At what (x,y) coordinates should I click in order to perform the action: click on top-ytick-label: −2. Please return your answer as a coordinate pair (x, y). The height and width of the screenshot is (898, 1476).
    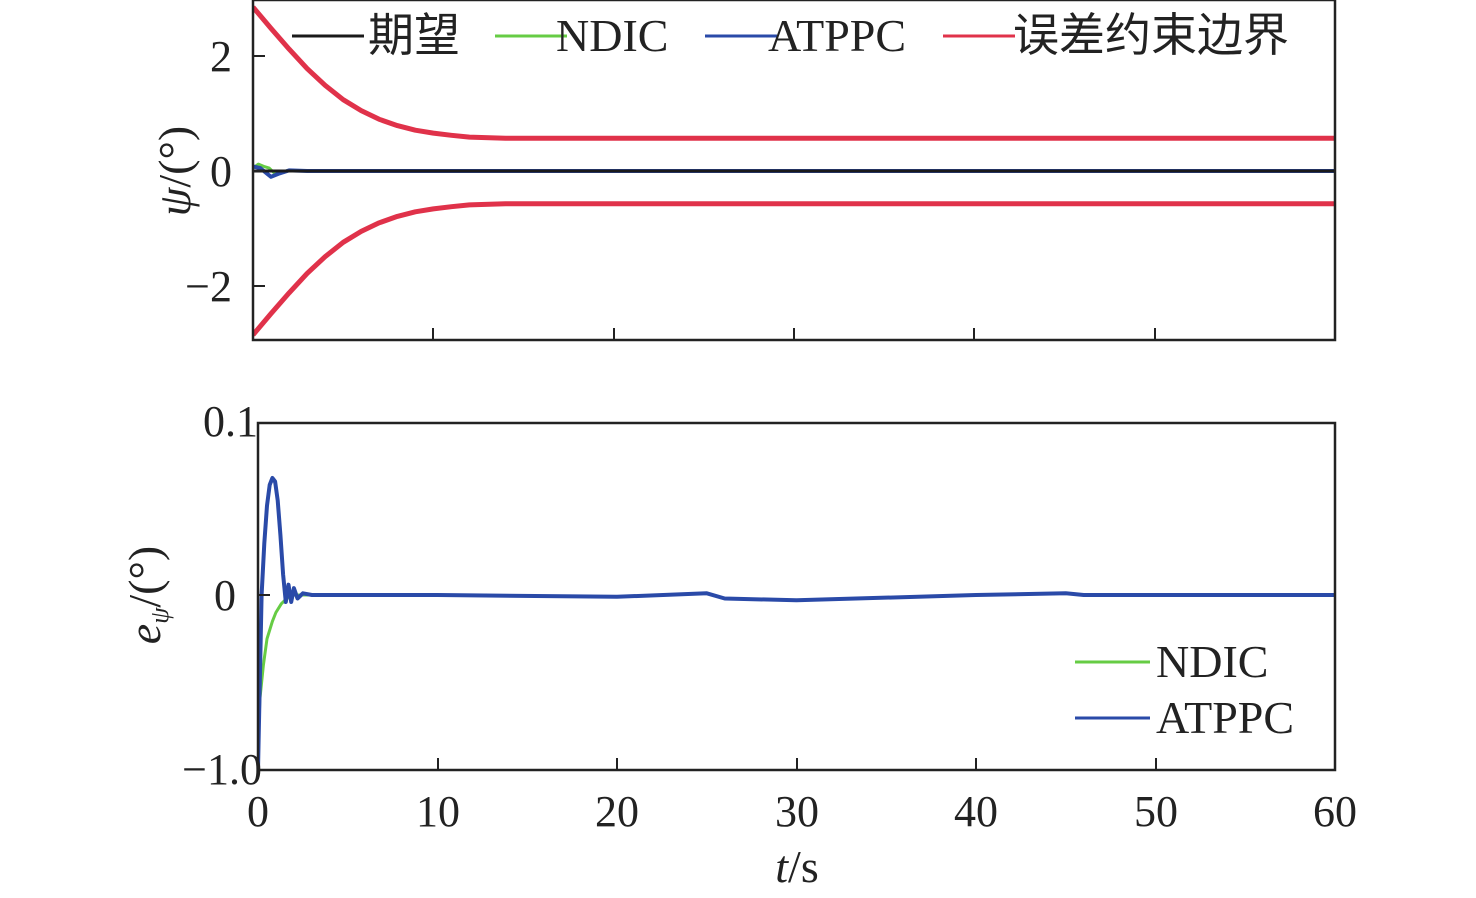
    Looking at the image, I should click on (208, 286).